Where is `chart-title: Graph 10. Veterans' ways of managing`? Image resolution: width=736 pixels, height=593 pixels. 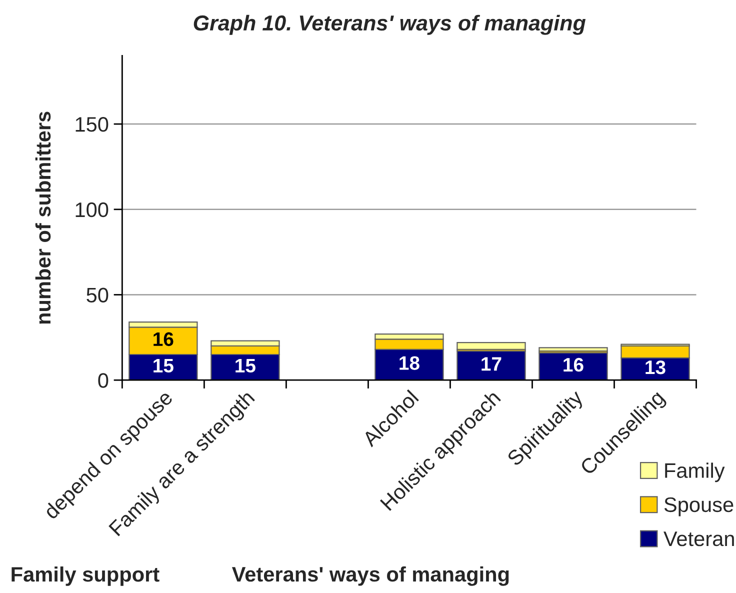 chart-title: Graph 10. Veterans' ways of managing is located at coordinates (390, 24).